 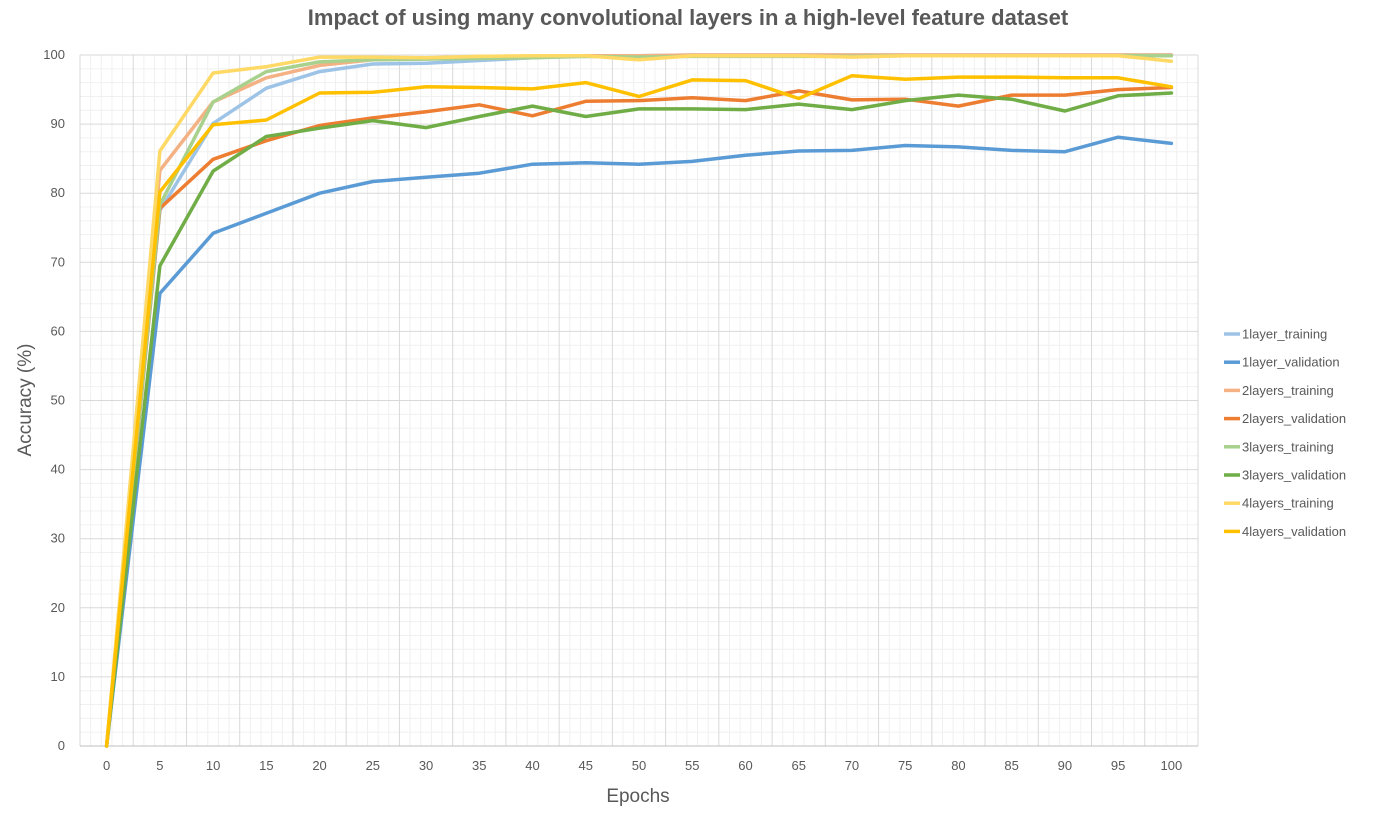 I want to click on x-axis-title: Epochs, so click(x=637, y=796).